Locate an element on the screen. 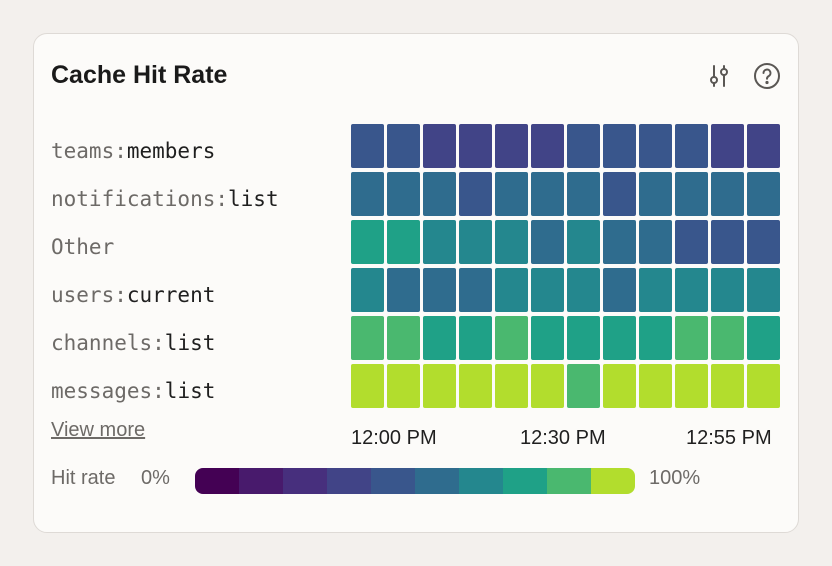 The image size is (832, 566). sliders-icon is located at coordinates (719, 76).